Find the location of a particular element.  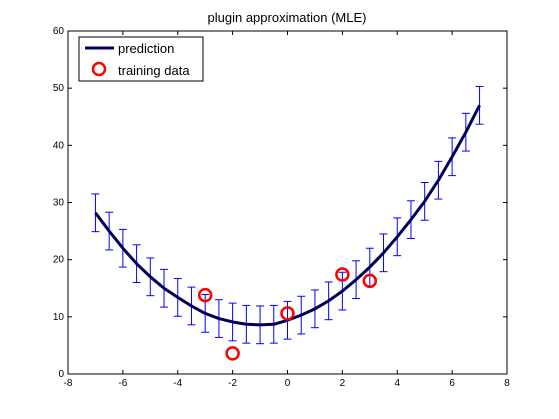

x-tick-label: 8 is located at coordinates (507, 383).